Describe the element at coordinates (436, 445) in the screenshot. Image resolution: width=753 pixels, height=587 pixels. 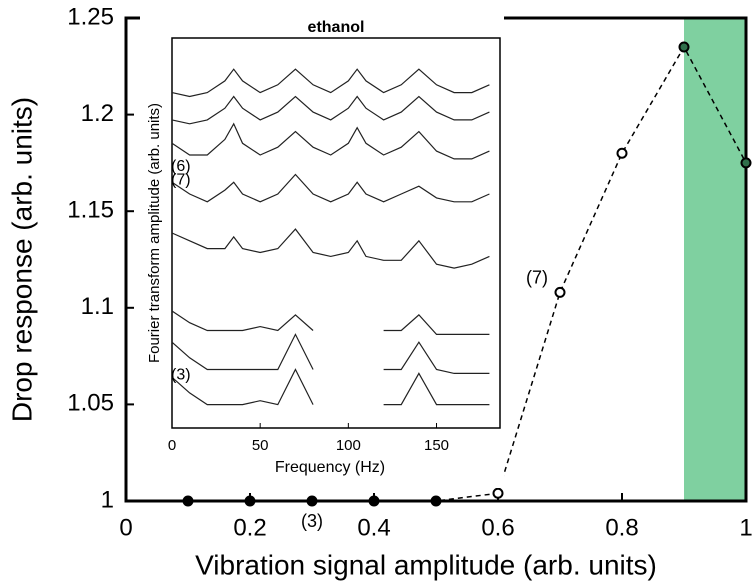
I see `inset-x-tick-label: 150` at that location.